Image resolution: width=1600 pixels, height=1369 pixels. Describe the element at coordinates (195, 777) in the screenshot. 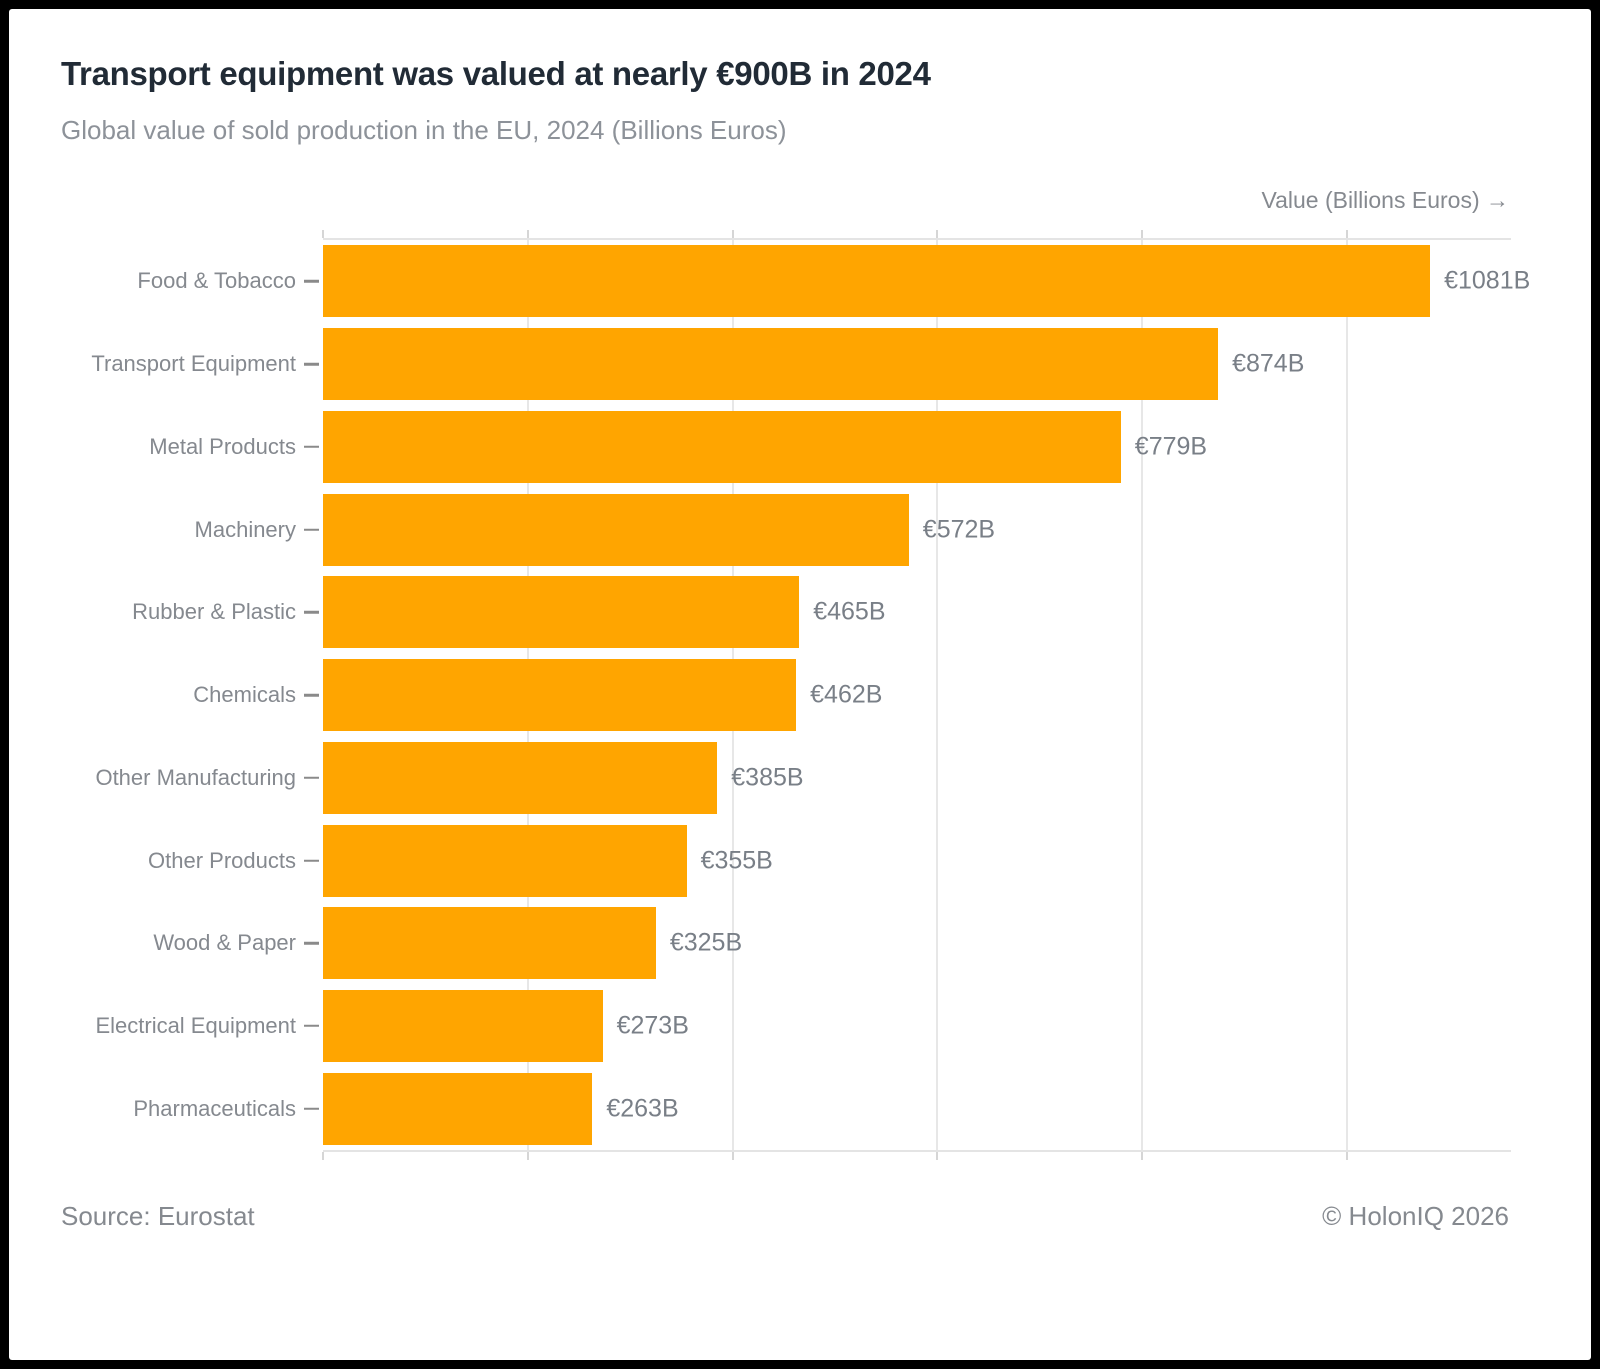

I see `category-label: Other Manufacturing` at that location.